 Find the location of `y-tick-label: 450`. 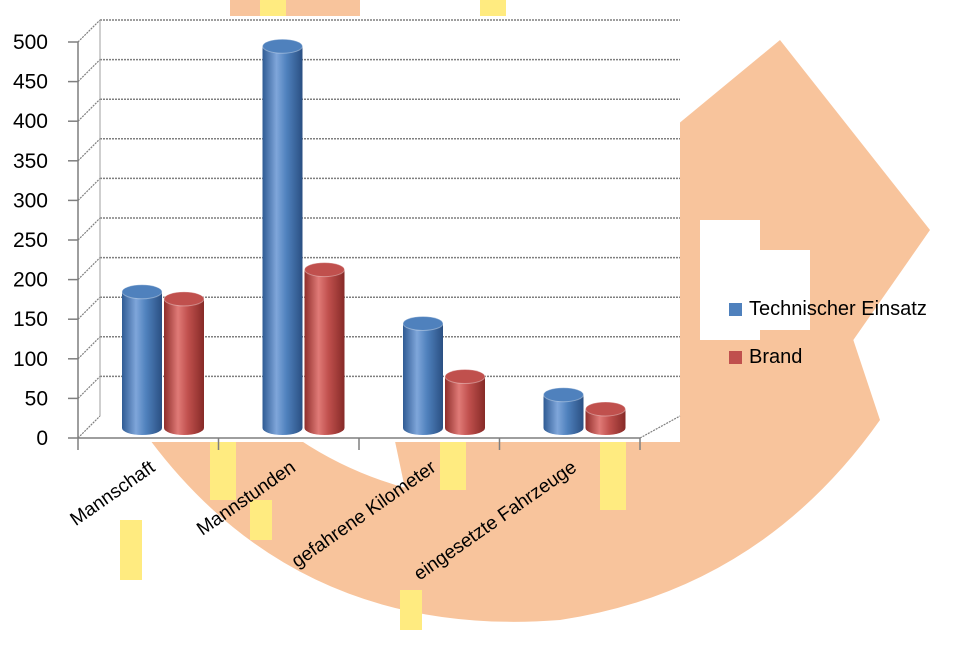

y-tick-label: 450 is located at coordinates (30, 82).